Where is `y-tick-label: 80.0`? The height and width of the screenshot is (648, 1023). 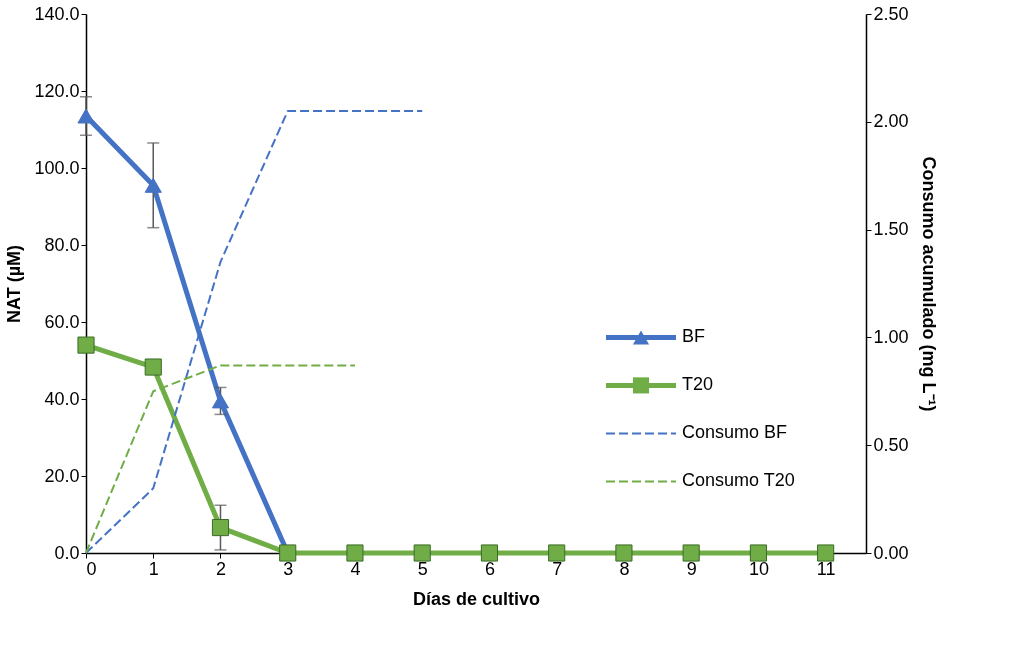 y-tick-label: 80.0 is located at coordinates (62, 244).